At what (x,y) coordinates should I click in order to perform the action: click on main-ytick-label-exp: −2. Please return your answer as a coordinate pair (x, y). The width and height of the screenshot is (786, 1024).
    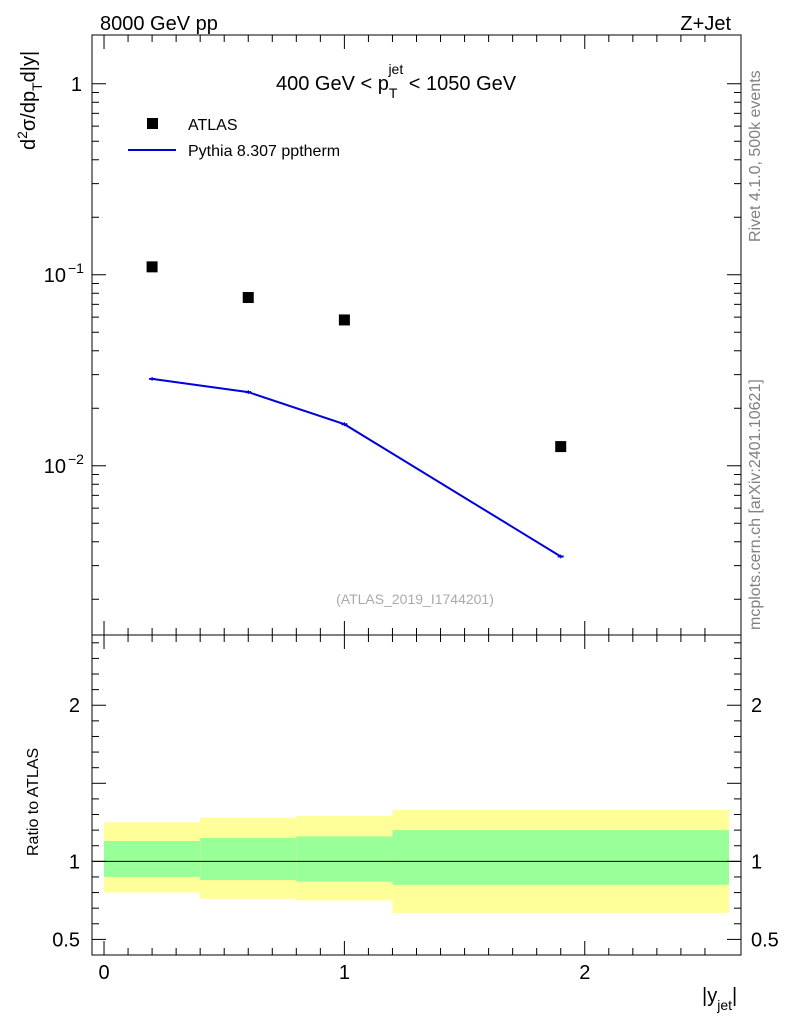
    Looking at the image, I should click on (76, 459).